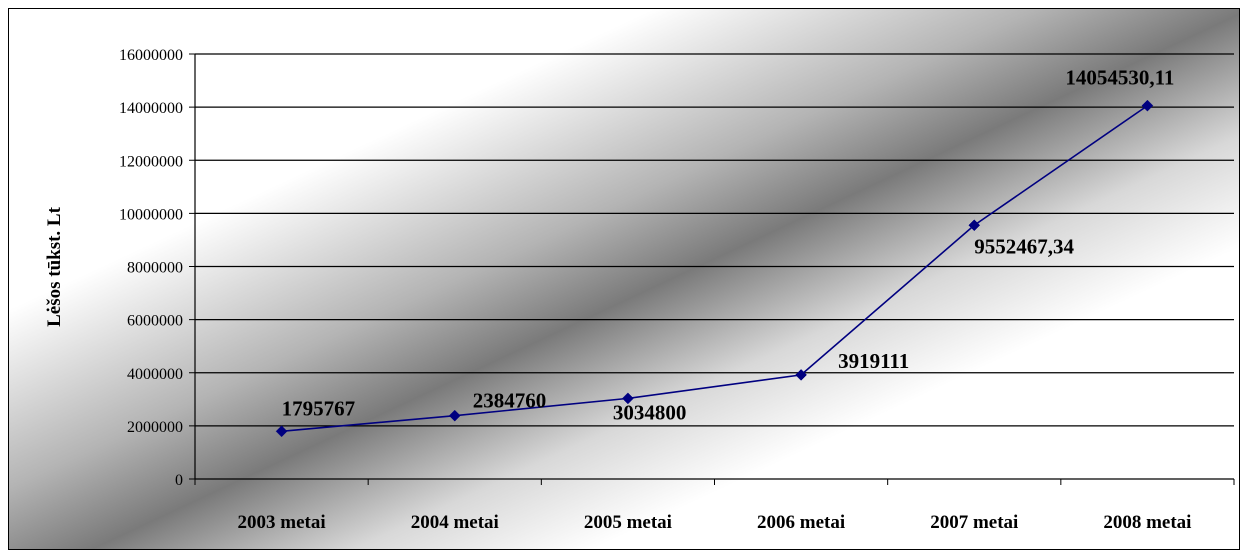  Describe the element at coordinates (151, 55) in the screenshot. I see `y-tick-label: 16000000` at that location.